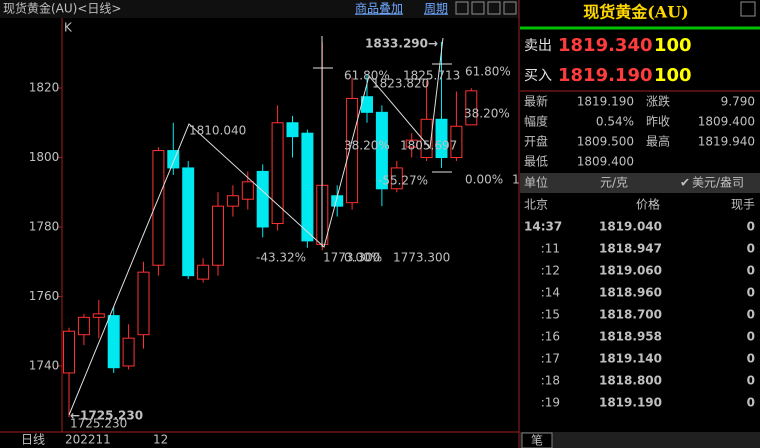  Describe the element at coordinates (673, 75) in the screenshot. I see `buy-volume: 100` at that location.